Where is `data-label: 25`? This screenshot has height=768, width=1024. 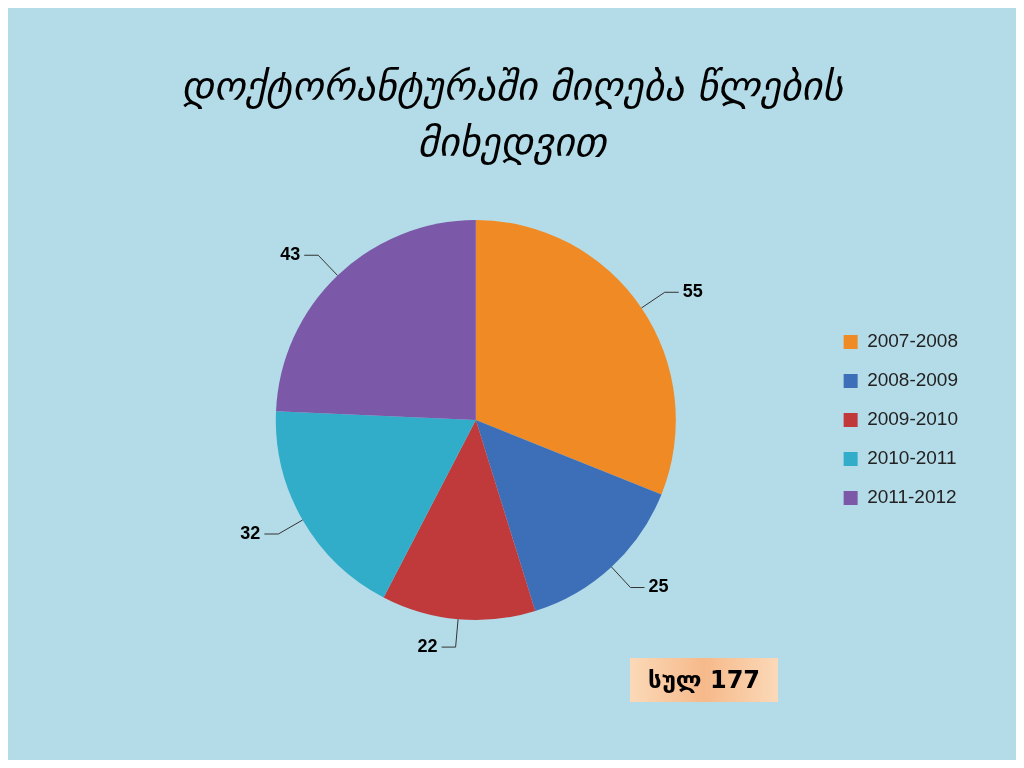 data-label: 25 is located at coordinates (658, 586).